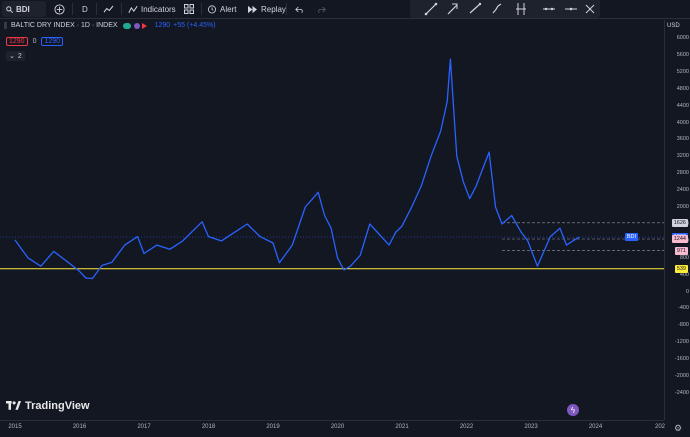  Describe the element at coordinates (162, 25) in the screenshot. I see `last-value: 1290` at that location.